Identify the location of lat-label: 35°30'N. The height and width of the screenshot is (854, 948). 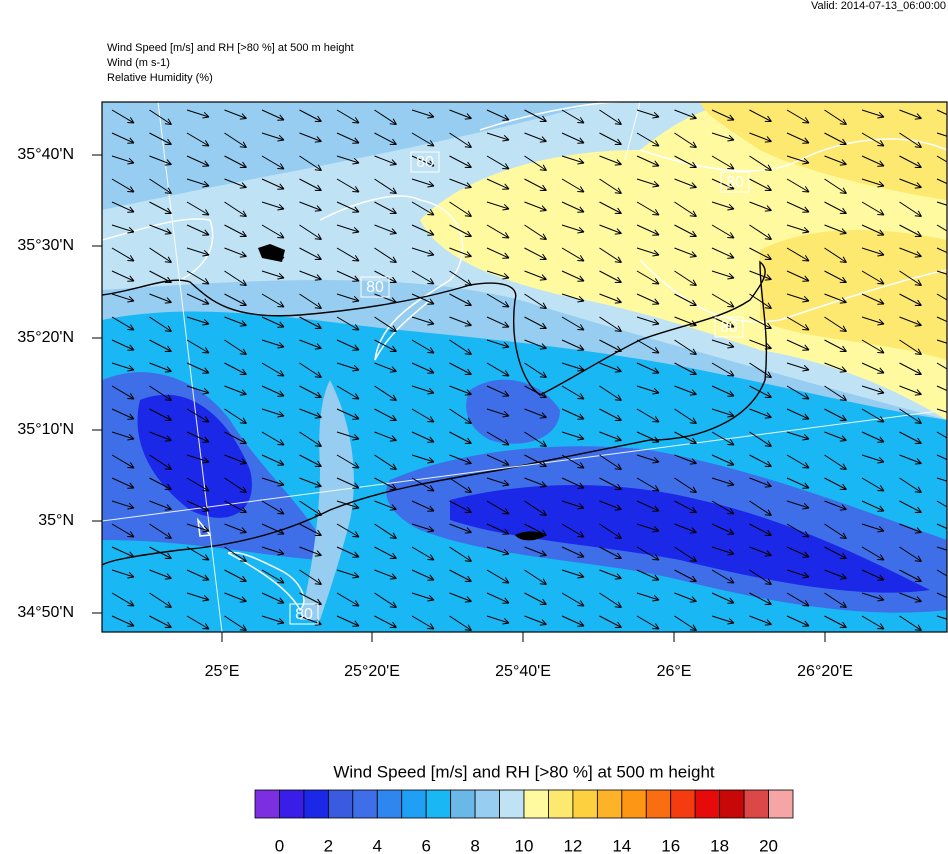
(45, 245).